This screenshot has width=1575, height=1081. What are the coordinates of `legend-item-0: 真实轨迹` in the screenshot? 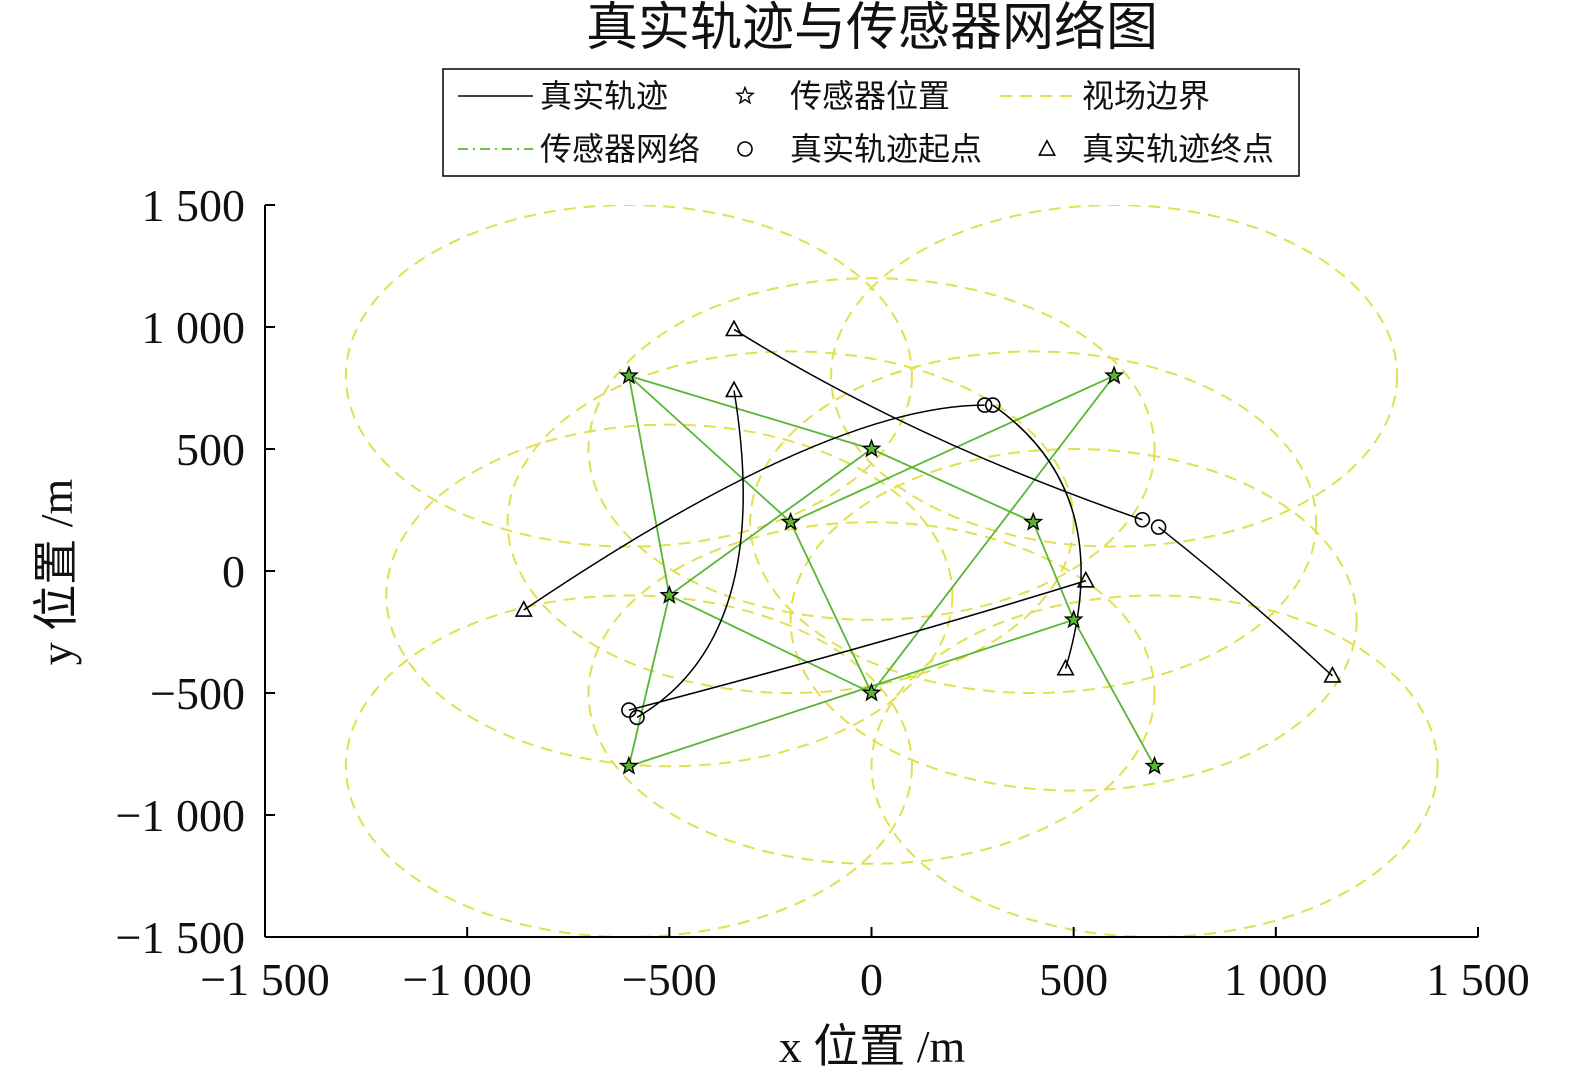 It's located at (563, 96).